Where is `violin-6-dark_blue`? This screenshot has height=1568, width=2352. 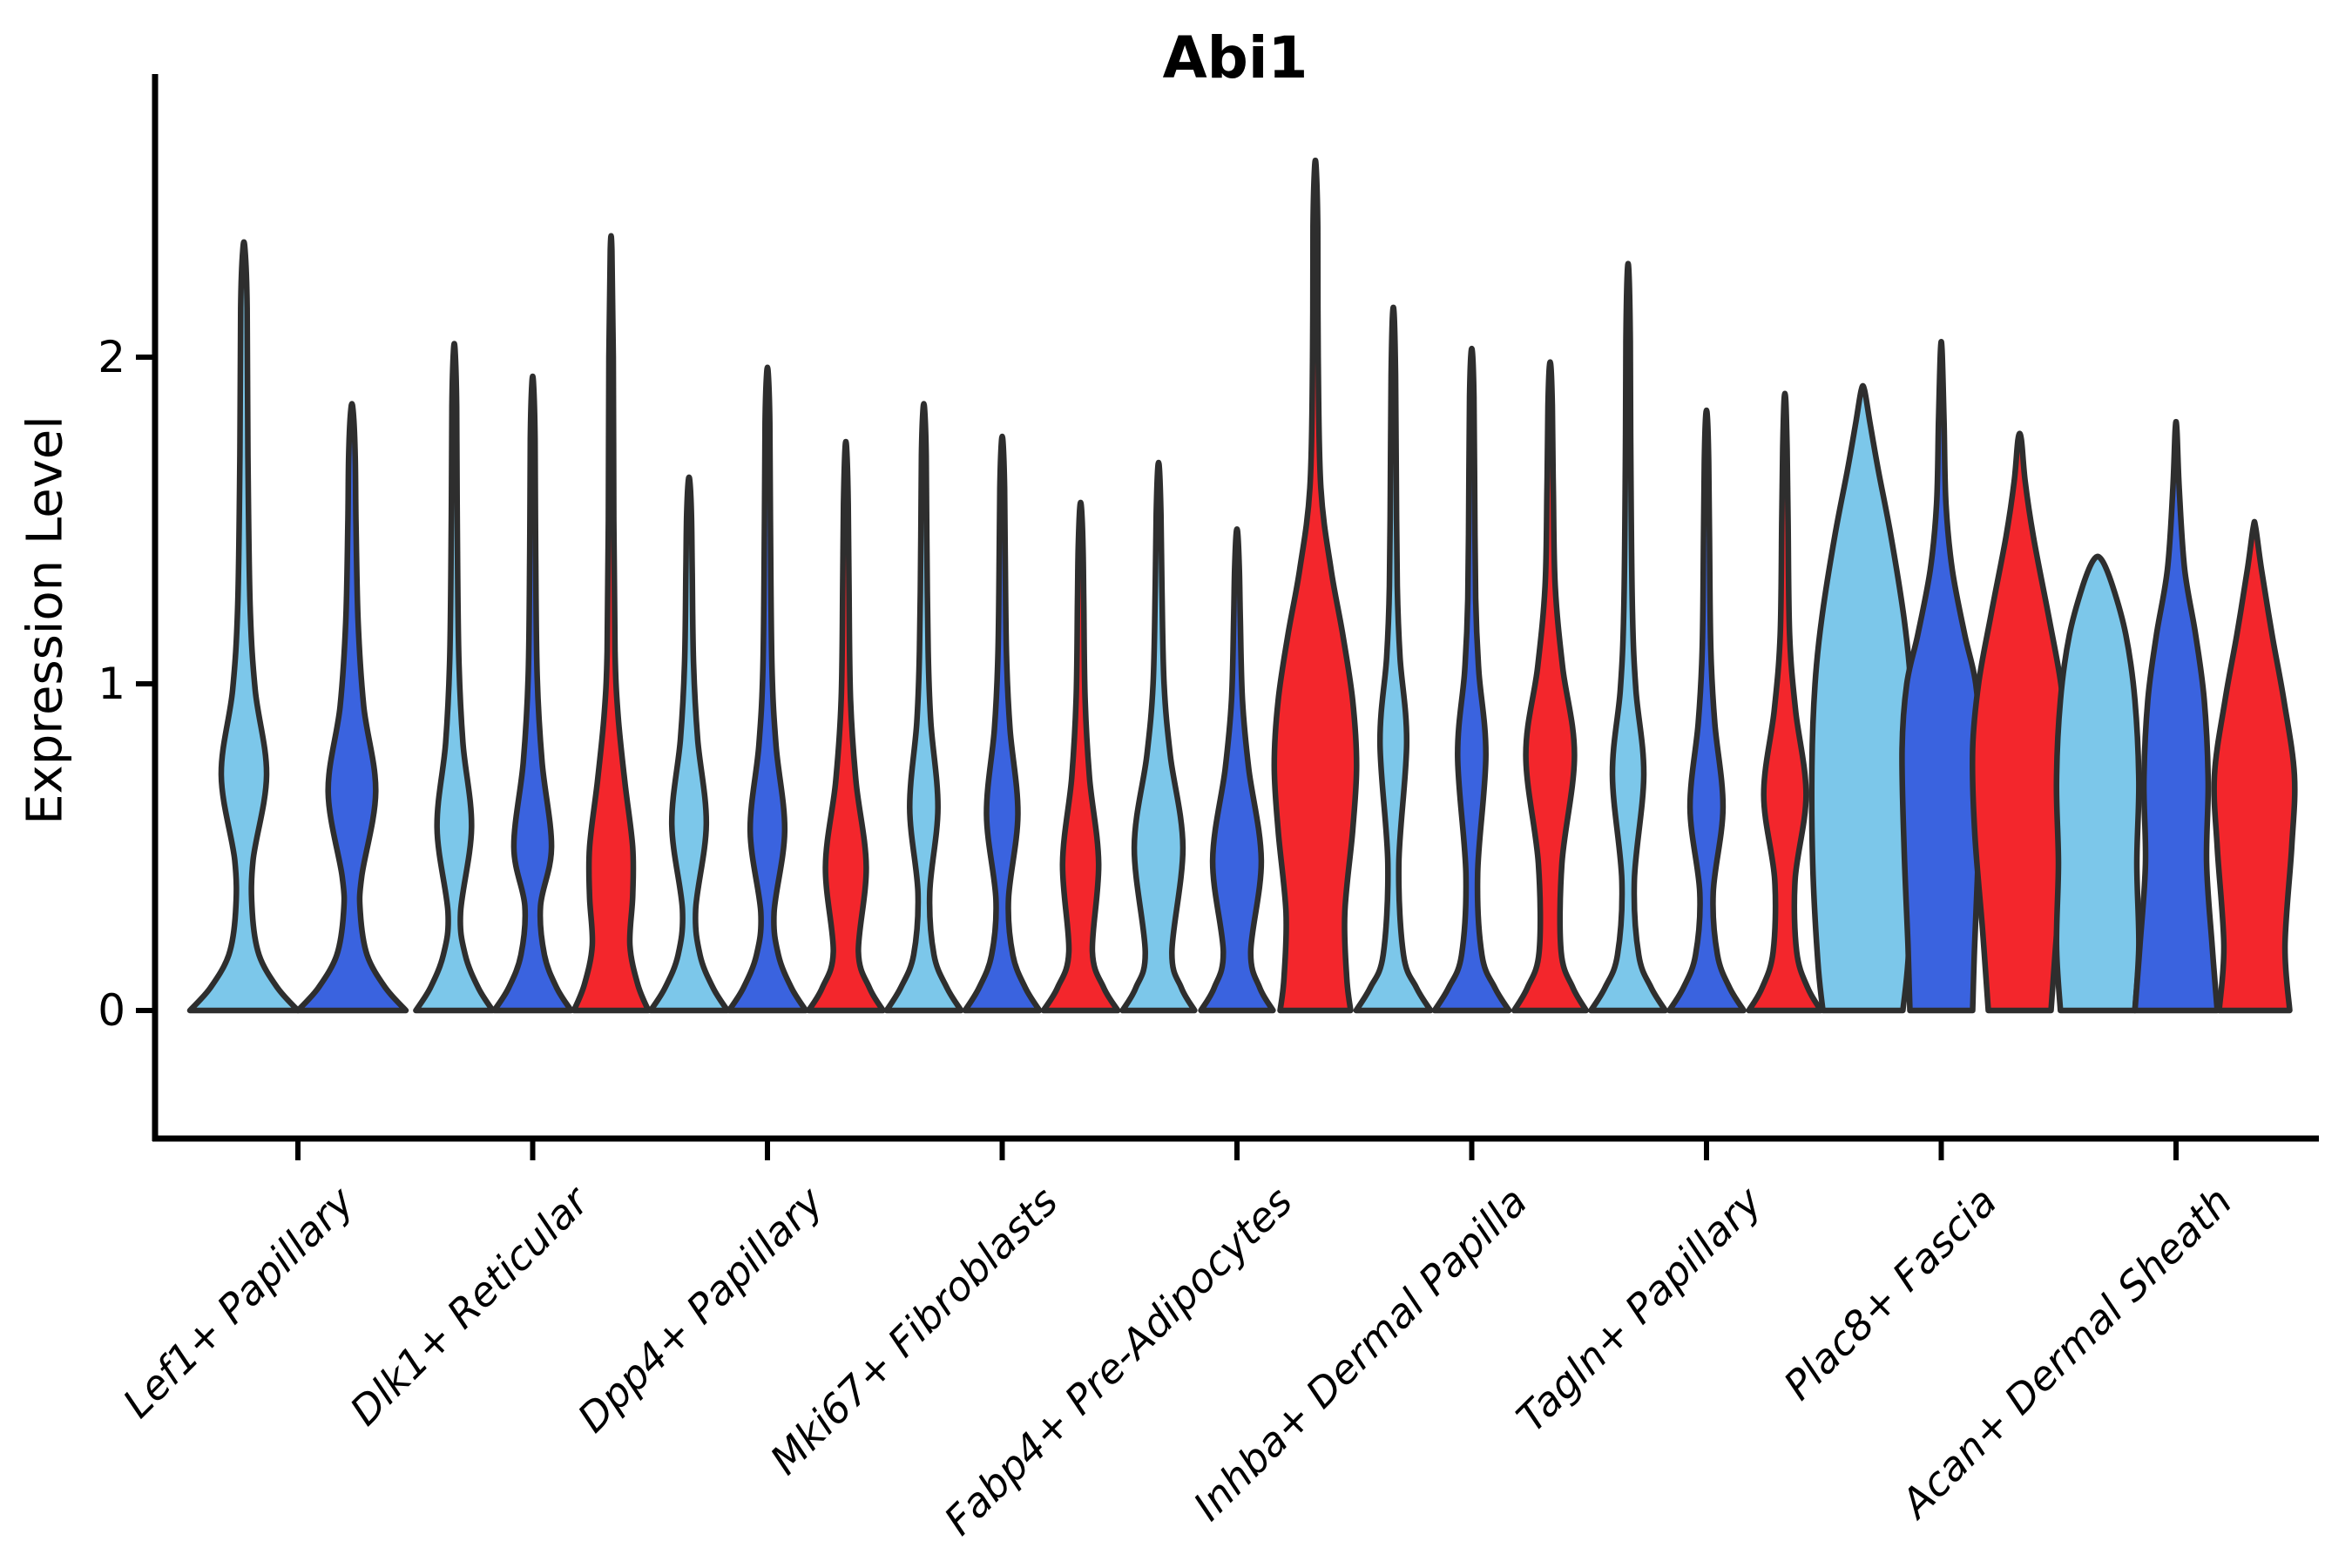 violin-6-dark_blue is located at coordinates (1706, 710).